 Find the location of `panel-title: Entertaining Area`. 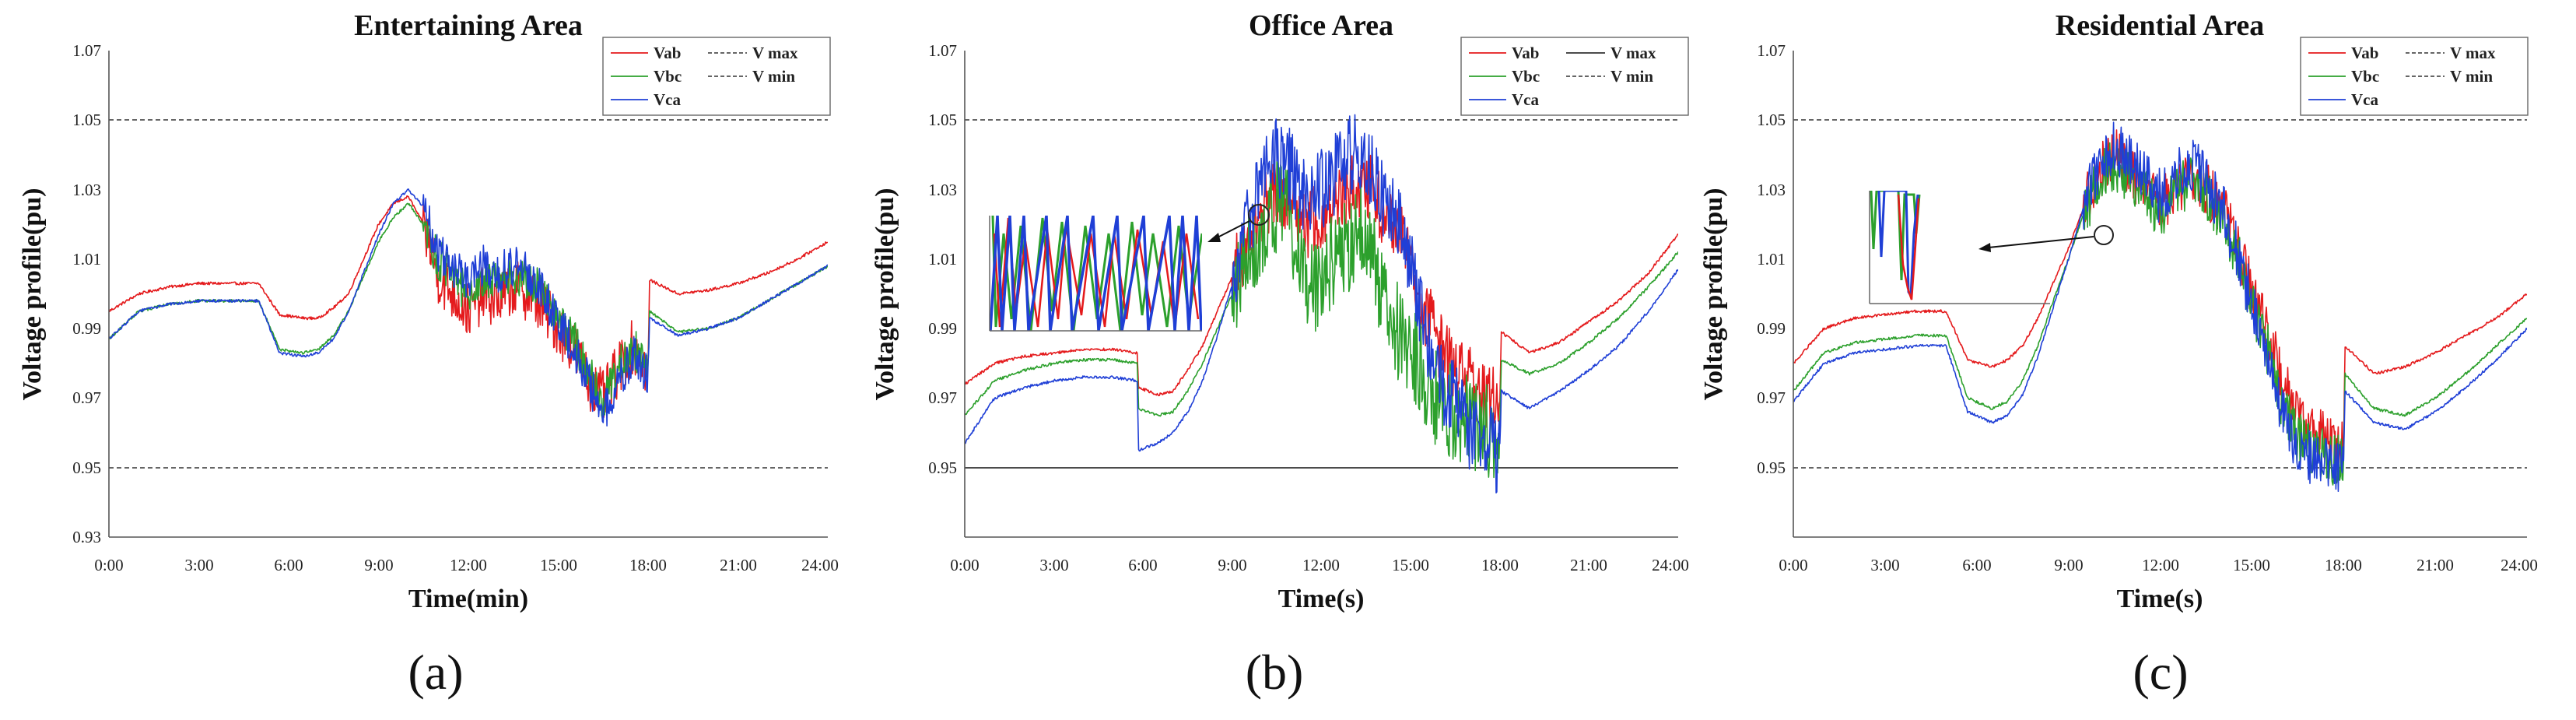

panel-title: Entertaining Area is located at coordinates (468, 26).